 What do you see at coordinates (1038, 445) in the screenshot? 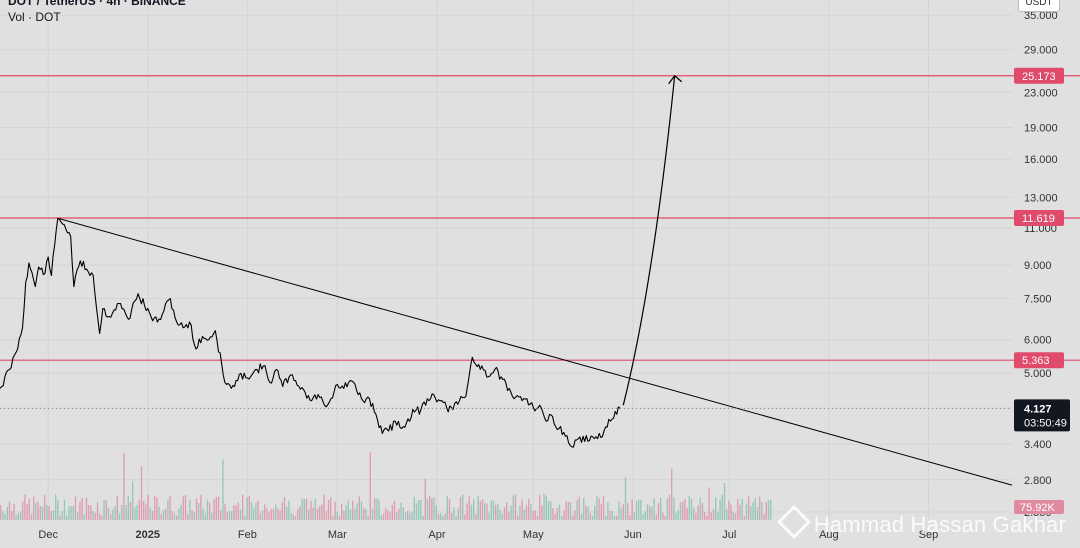
I see `y-tick-label: 3.400` at bounding box center [1038, 445].